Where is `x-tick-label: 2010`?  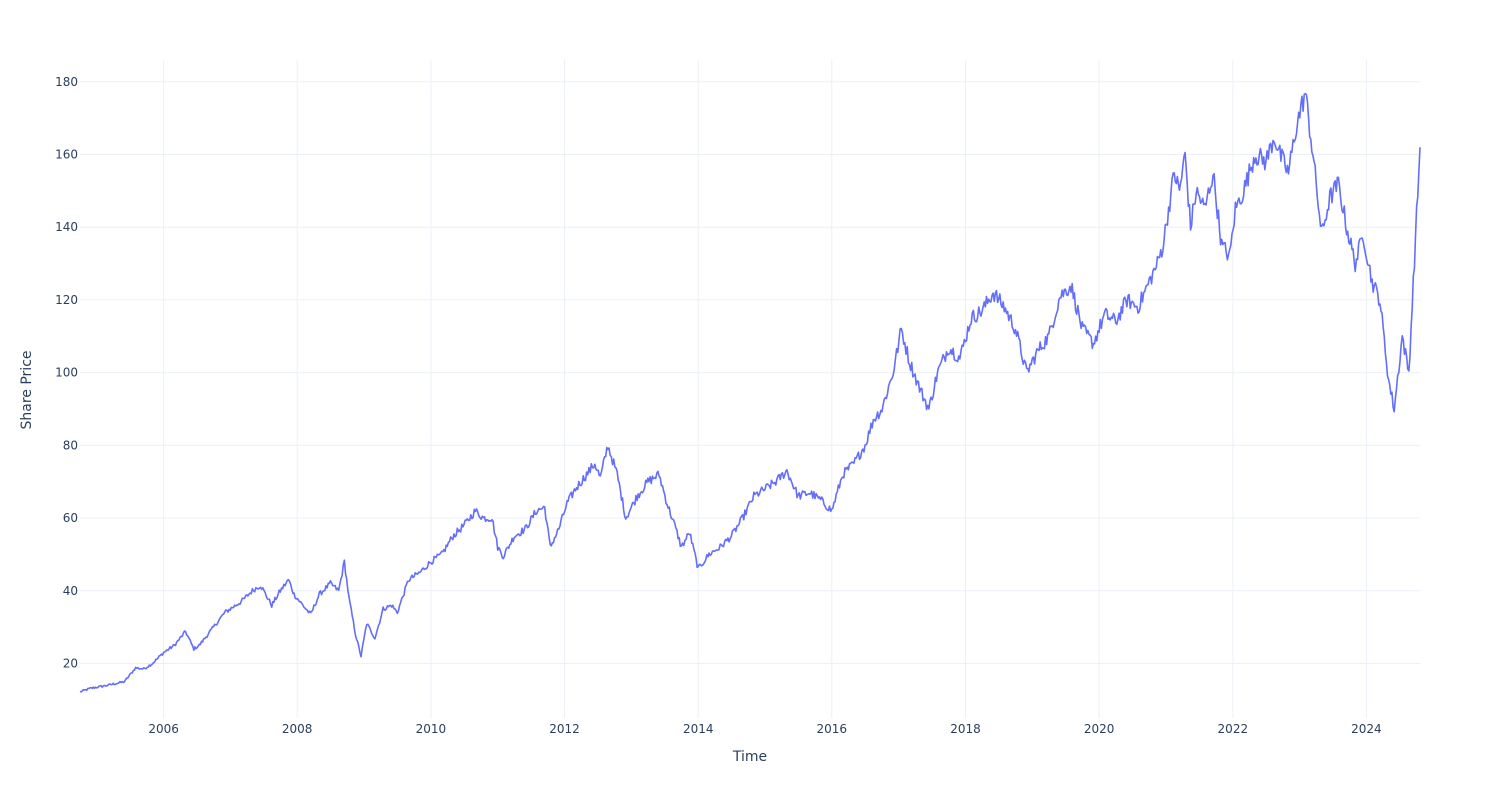
x-tick-label: 2010 is located at coordinates (431, 729).